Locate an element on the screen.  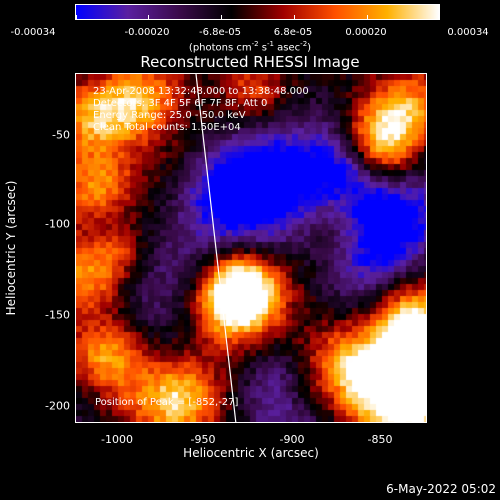
colorbar is located at coordinates (257, 12).